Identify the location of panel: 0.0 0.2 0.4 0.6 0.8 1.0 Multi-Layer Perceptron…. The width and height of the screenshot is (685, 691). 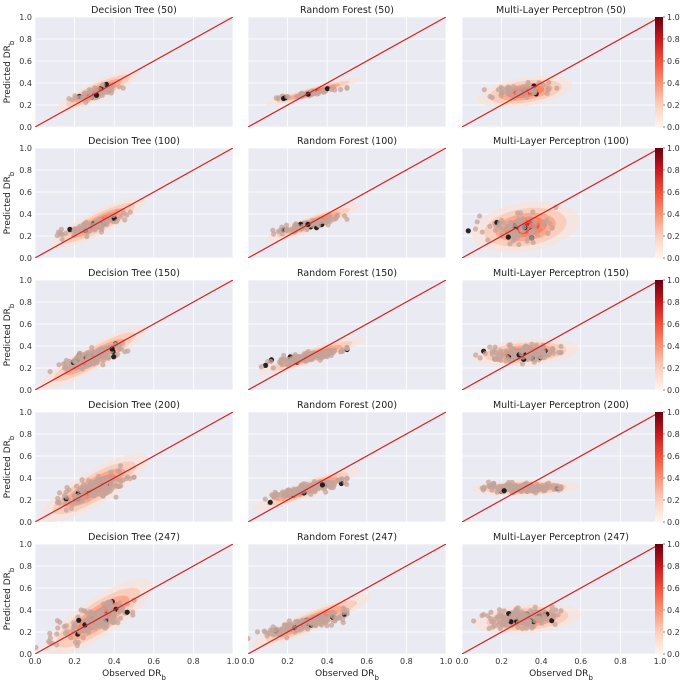
(568, 607).